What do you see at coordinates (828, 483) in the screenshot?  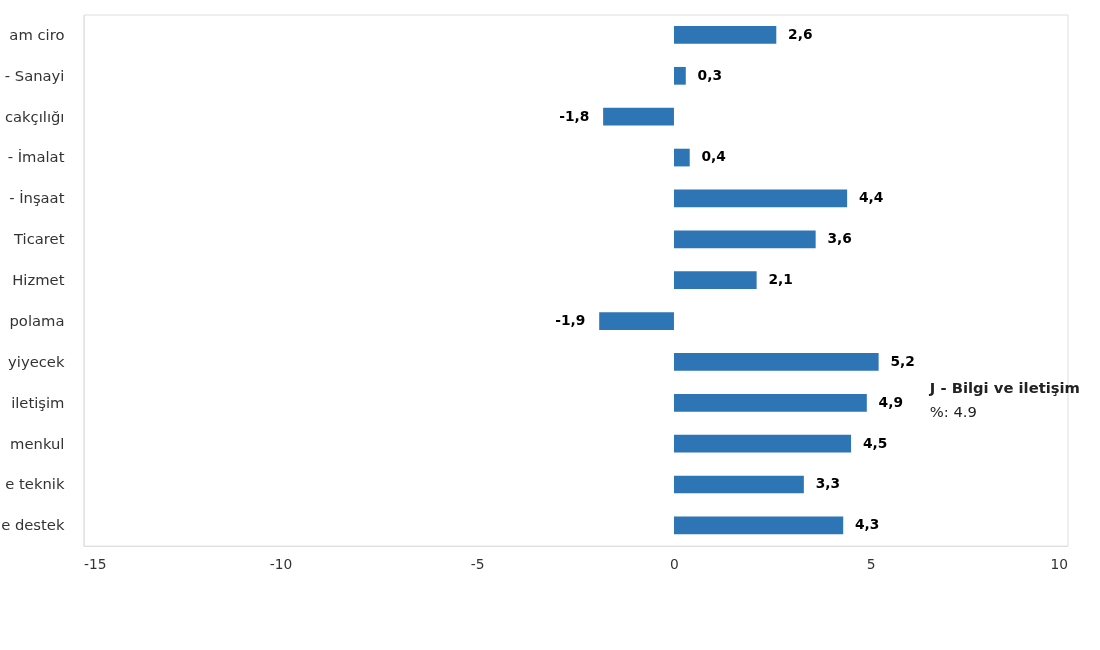 I see `data-label: 3,3` at bounding box center [828, 483].